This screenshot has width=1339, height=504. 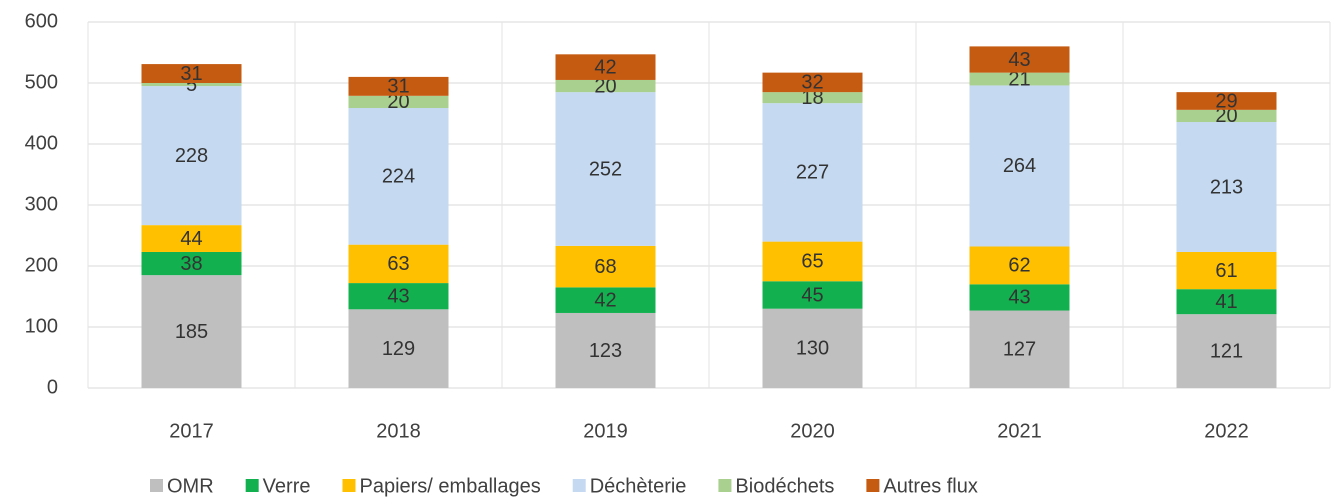 I want to click on data-label: 123, so click(x=605, y=351).